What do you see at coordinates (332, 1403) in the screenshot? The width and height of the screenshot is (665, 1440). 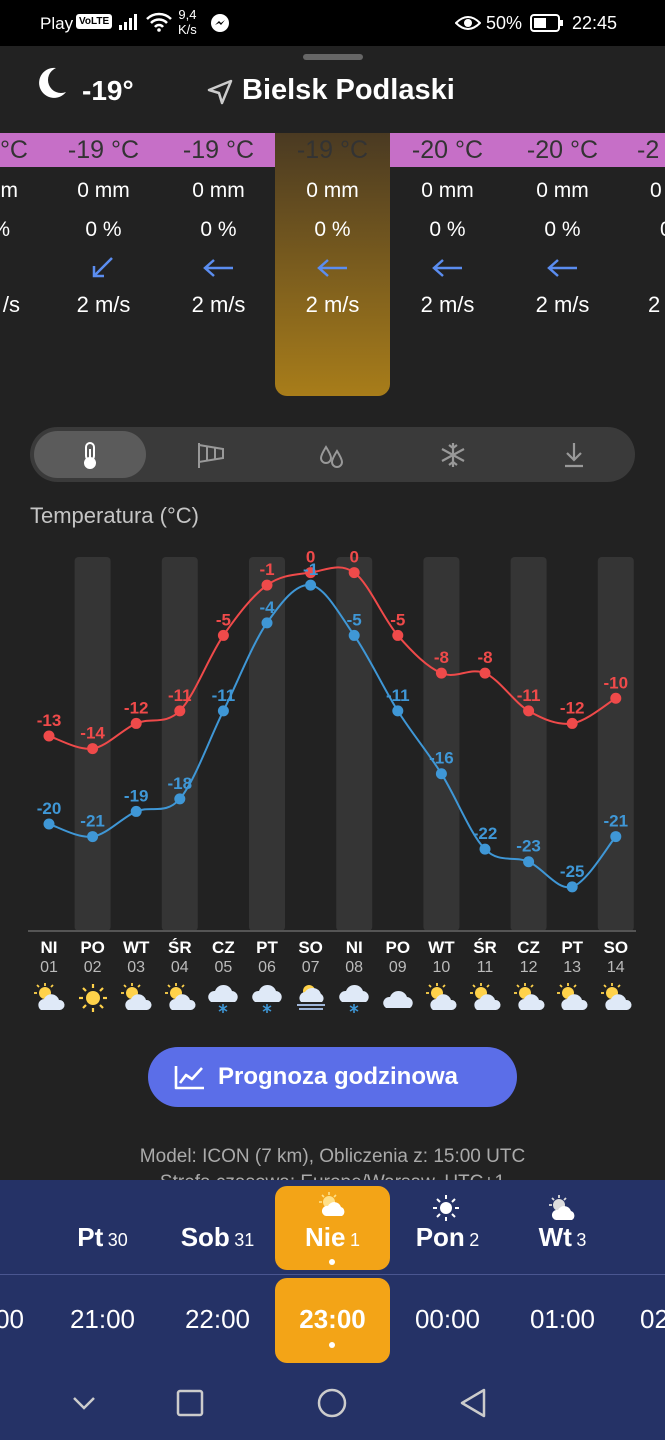 I see `home-nav-icon` at bounding box center [332, 1403].